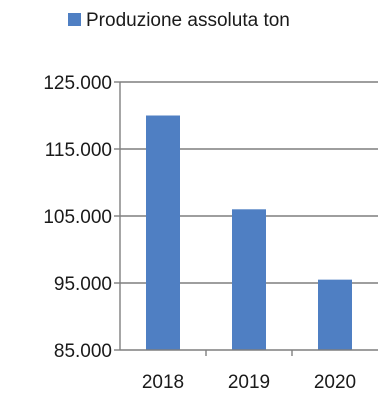 The width and height of the screenshot is (379, 399). I want to click on legend: Produzione assoluta ton, so click(179, 20).